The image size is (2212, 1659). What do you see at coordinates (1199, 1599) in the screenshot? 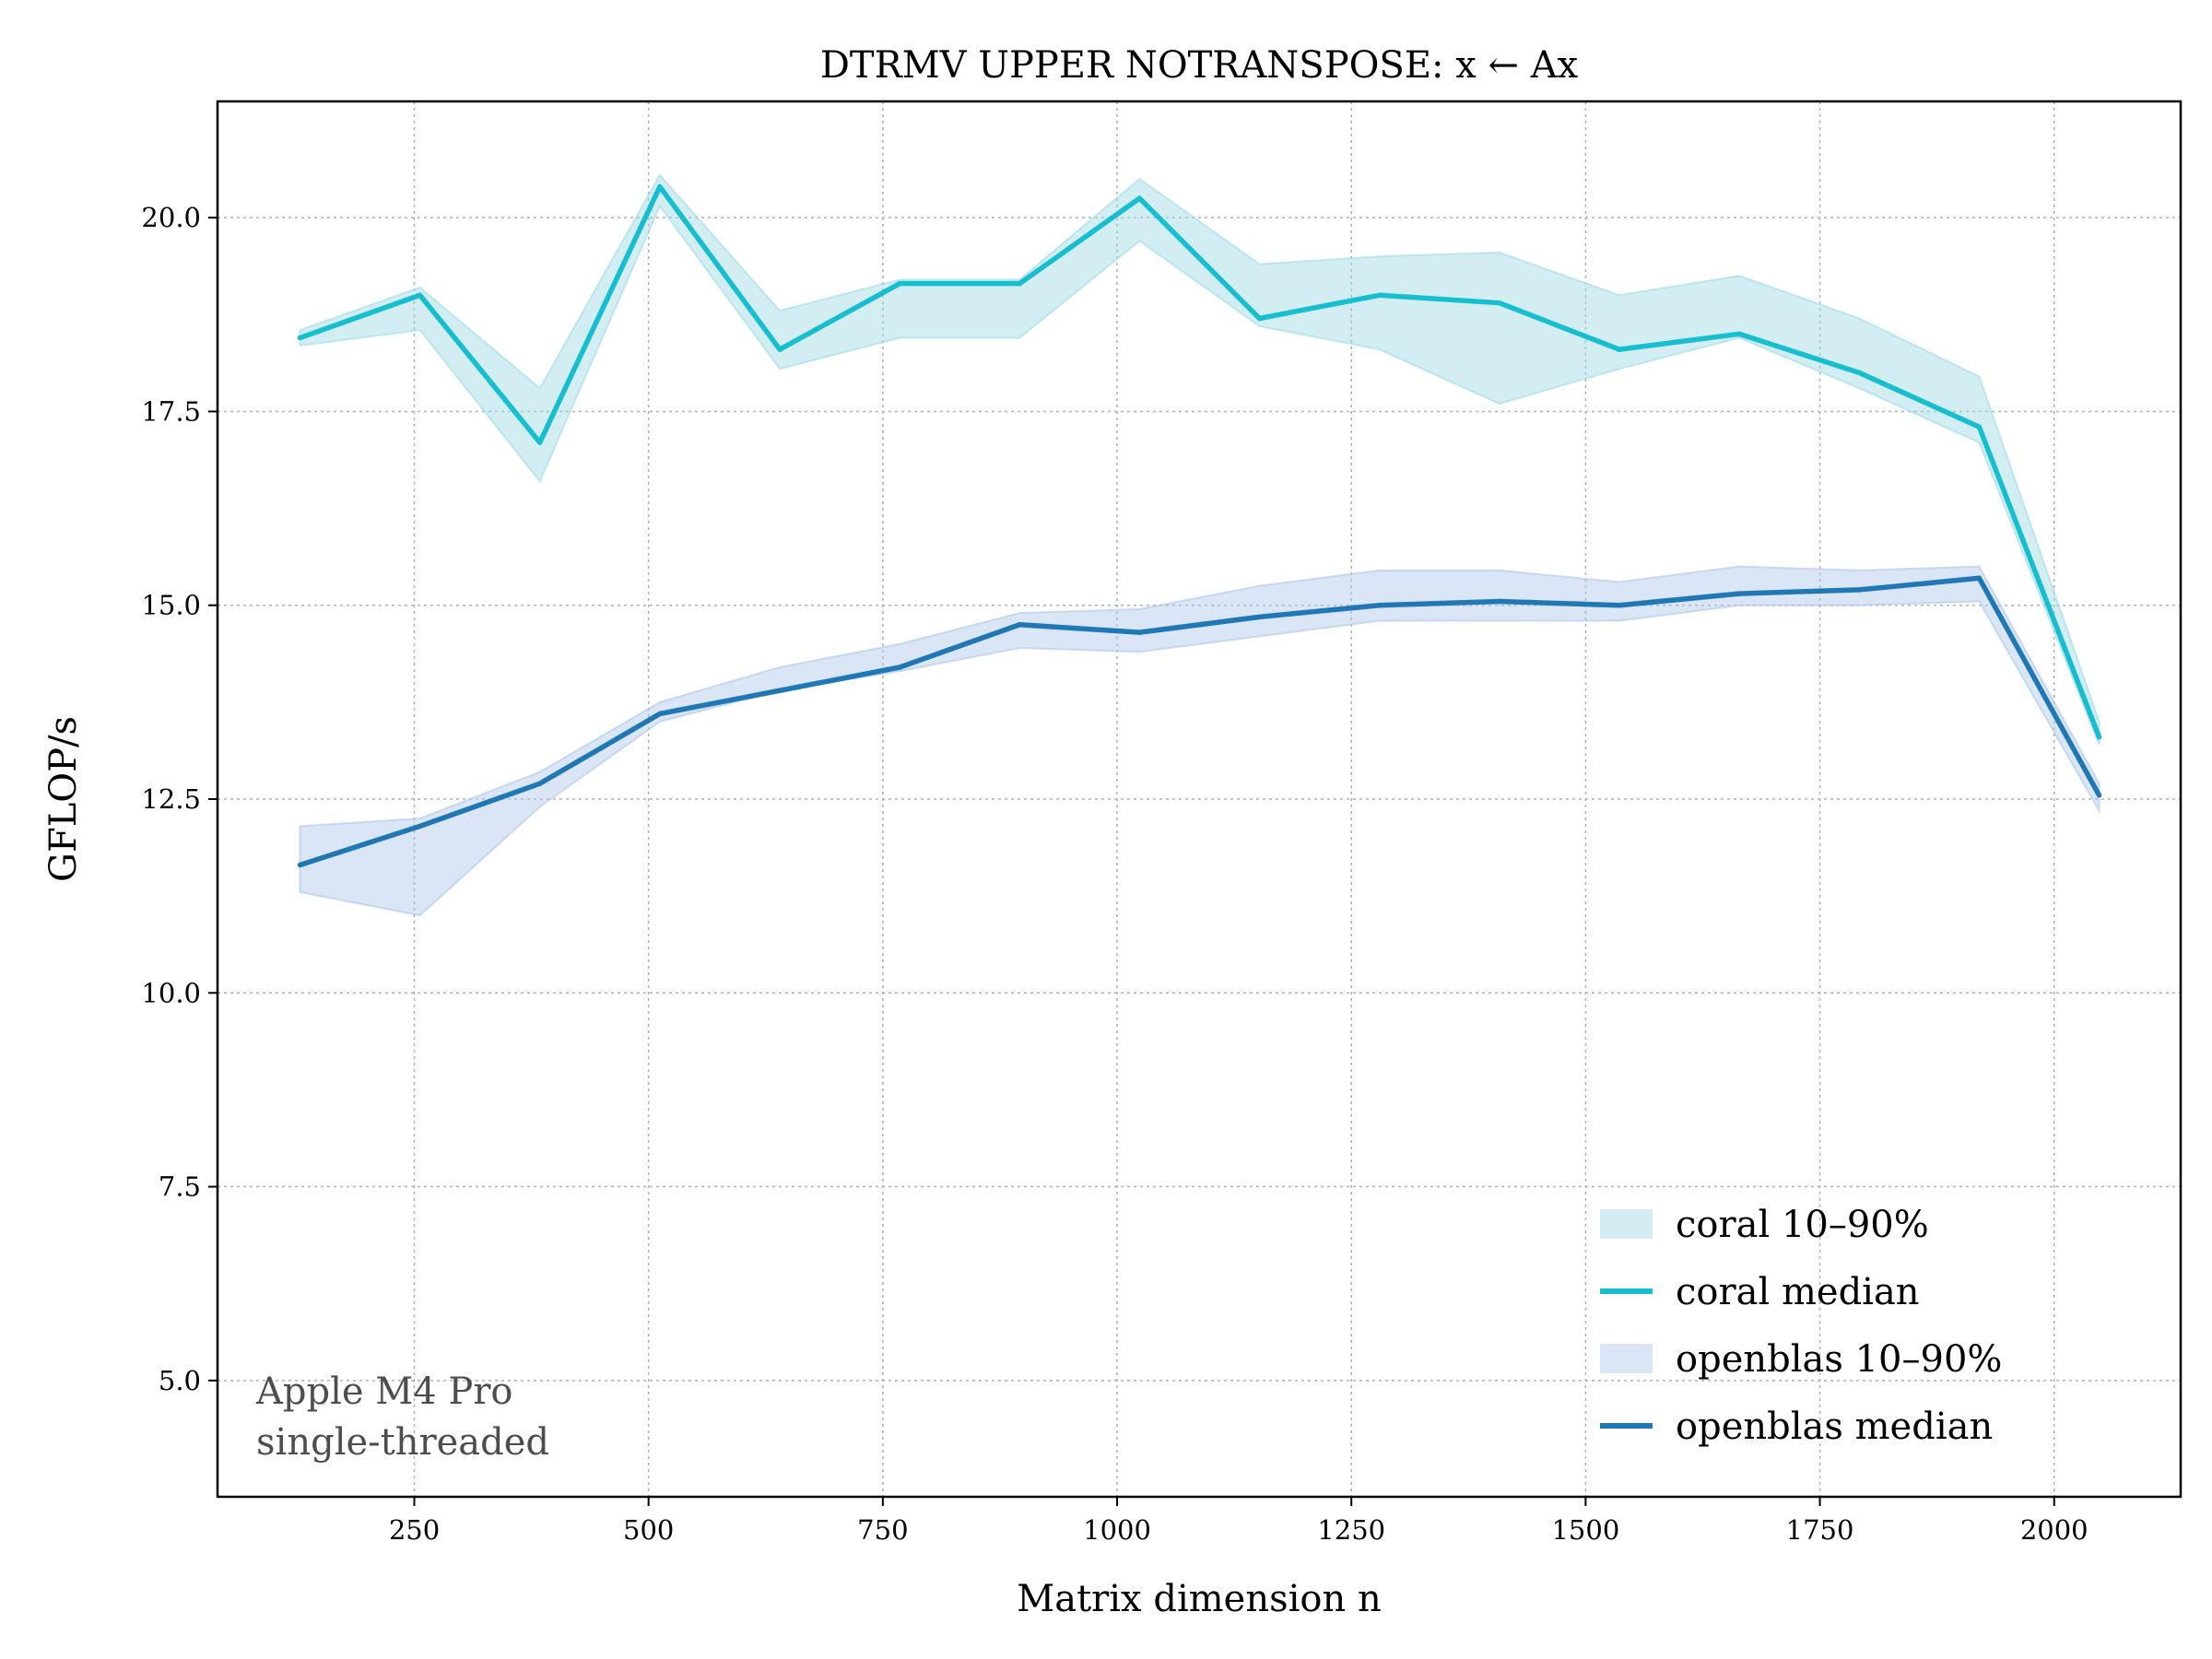
I see `x-axis-label: Matrix dimension n` at bounding box center [1199, 1599].